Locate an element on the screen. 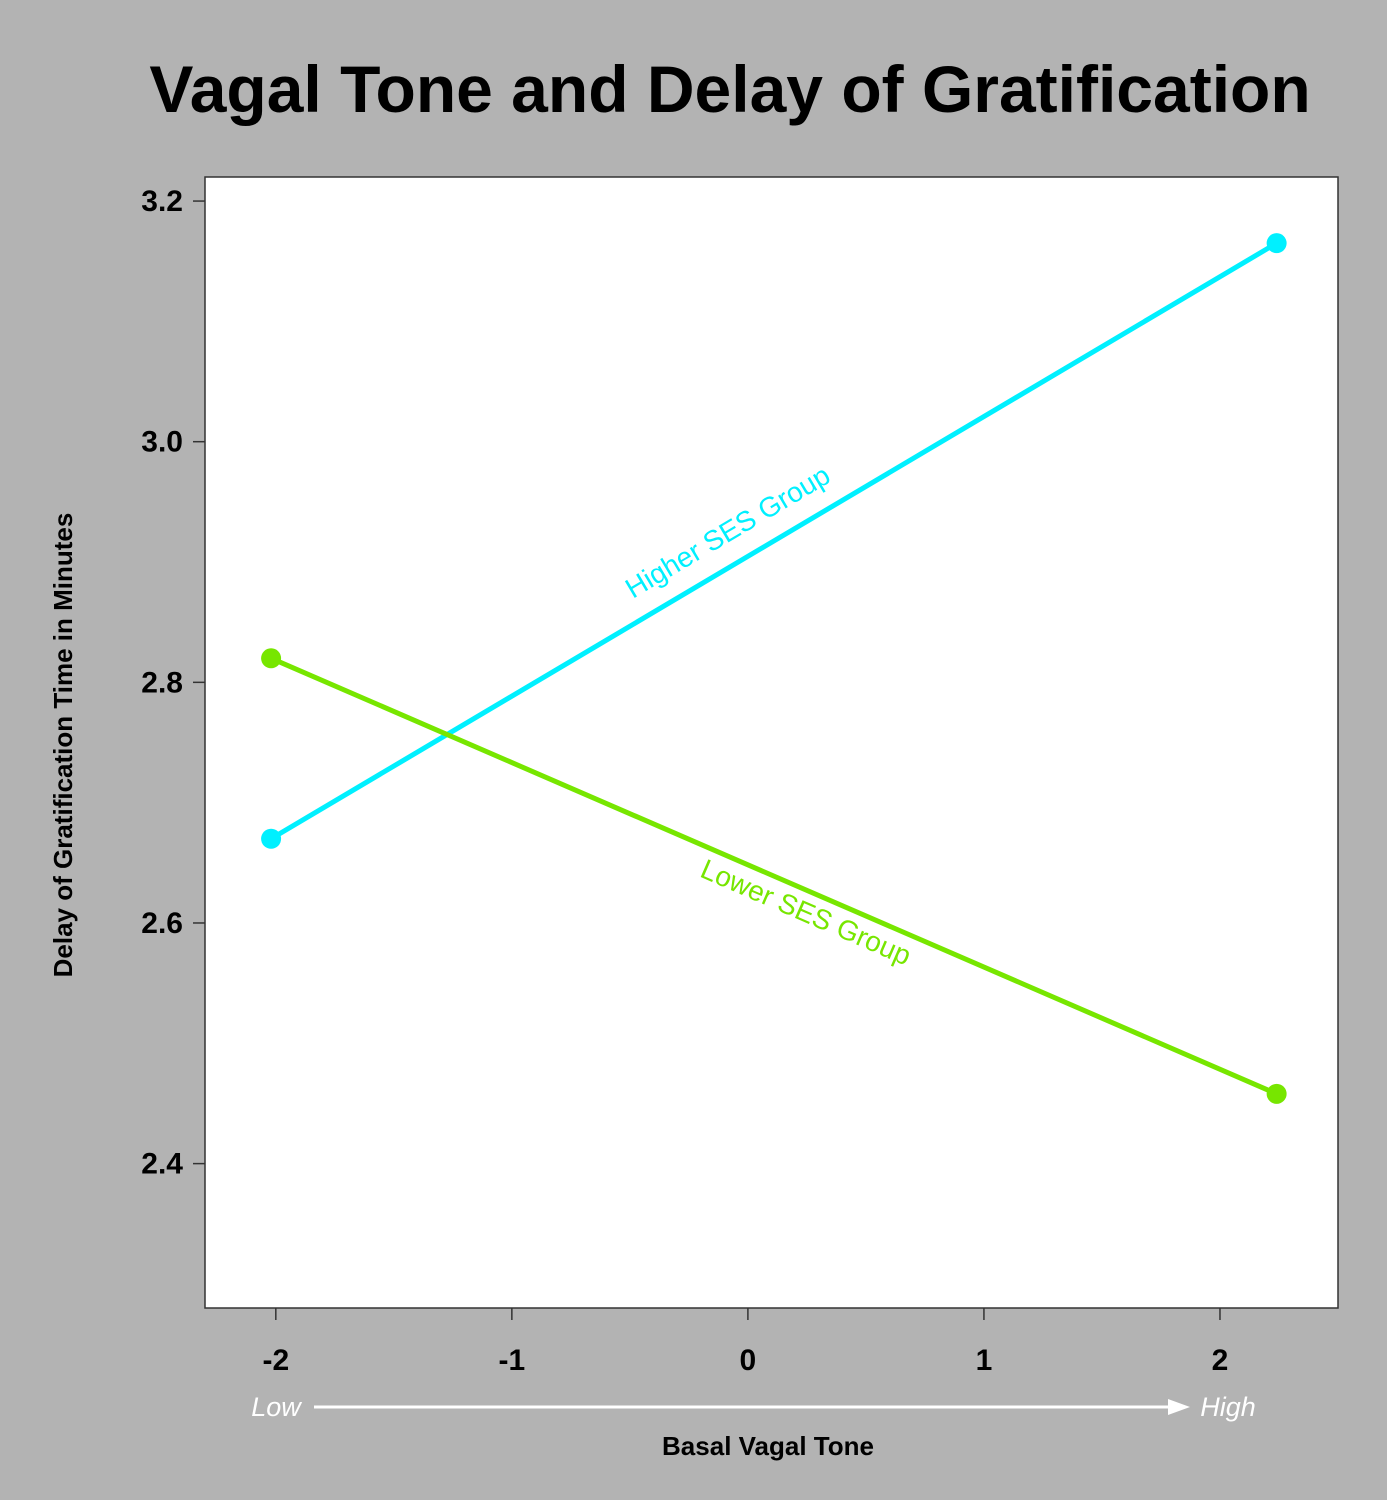 The height and width of the screenshot is (1500, 1387). chart-title: Vagal Tone and Delay of Gratification is located at coordinates (729, 89).